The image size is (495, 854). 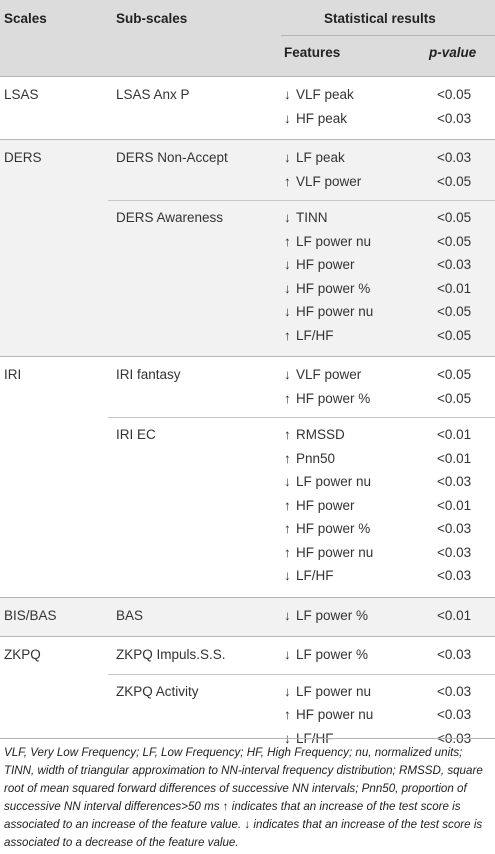 I want to click on feature-cell: ↓ HF power, so click(x=319, y=264).